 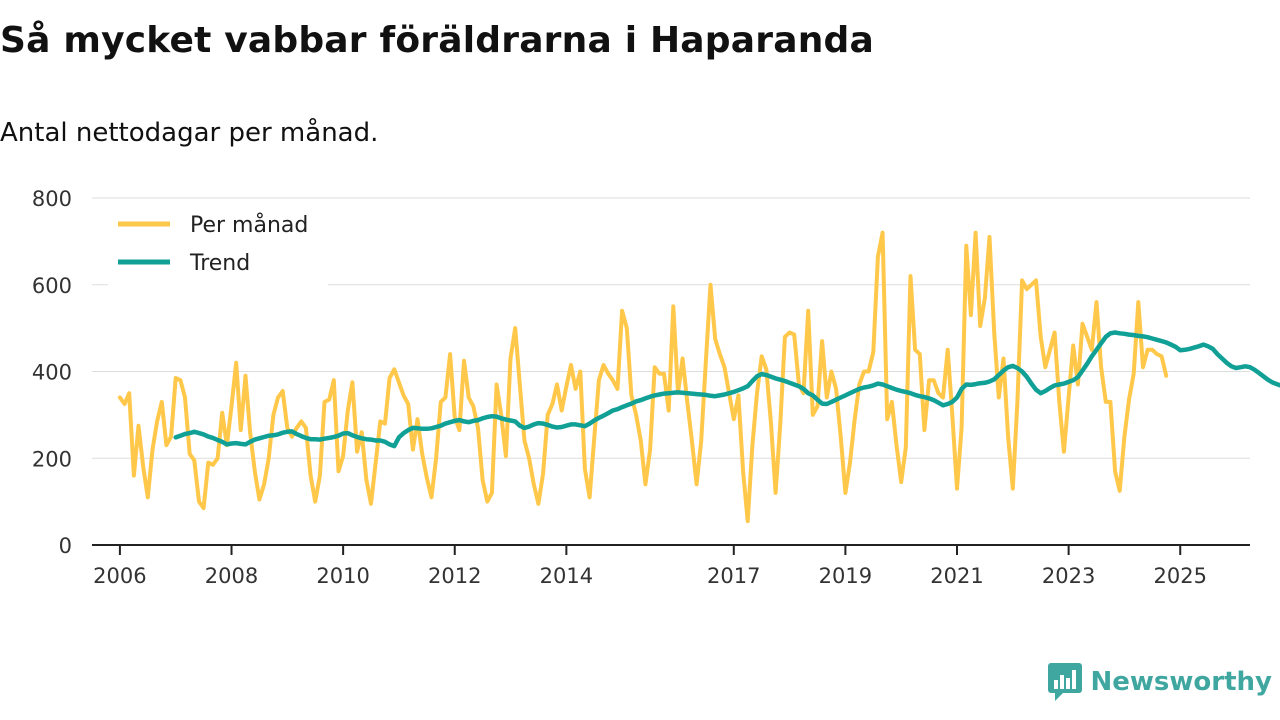 What do you see at coordinates (726, 389) in the screenshot?
I see `series-line-trend` at bounding box center [726, 389].